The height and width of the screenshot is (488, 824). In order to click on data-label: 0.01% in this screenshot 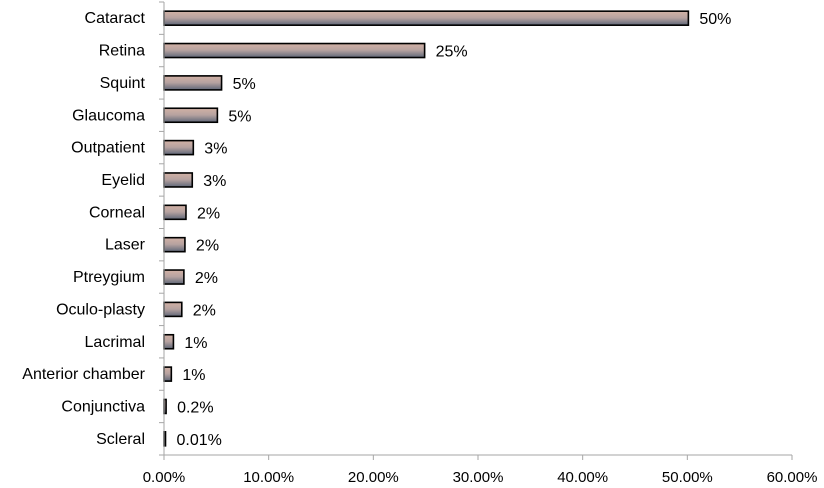, I will do `click(199, 440)`.